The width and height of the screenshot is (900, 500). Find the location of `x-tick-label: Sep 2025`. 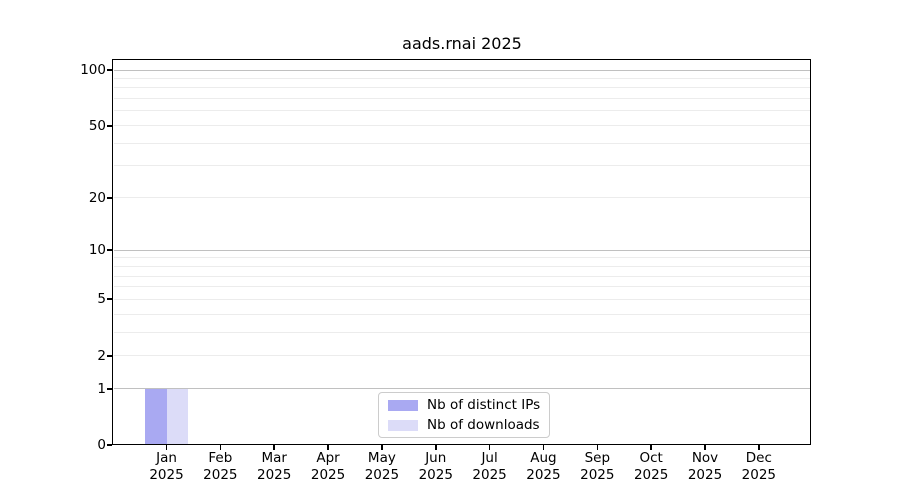

x-tick-label: Sep 2025 is located at coordinates (597, 466).